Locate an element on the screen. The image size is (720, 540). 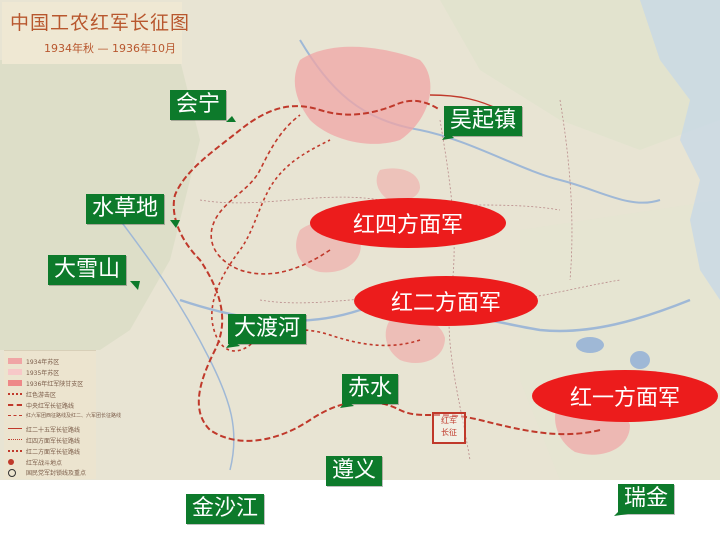
legend-item: 红六军团西征路线及红二、六军团长征路线 is located at coordinates (64, 415).